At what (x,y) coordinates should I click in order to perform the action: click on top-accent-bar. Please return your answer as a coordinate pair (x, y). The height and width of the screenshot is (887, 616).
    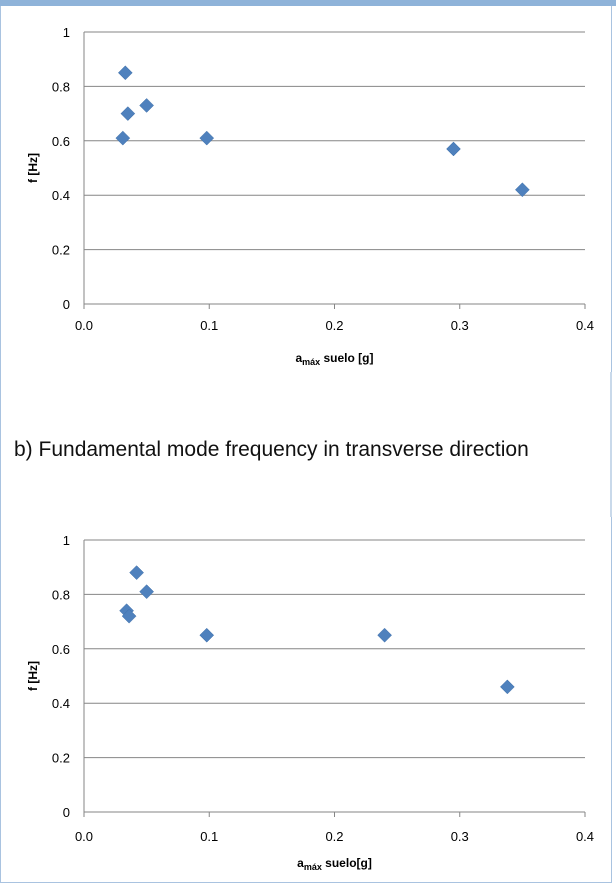
    Looking at the image, I should click on (308, 3).